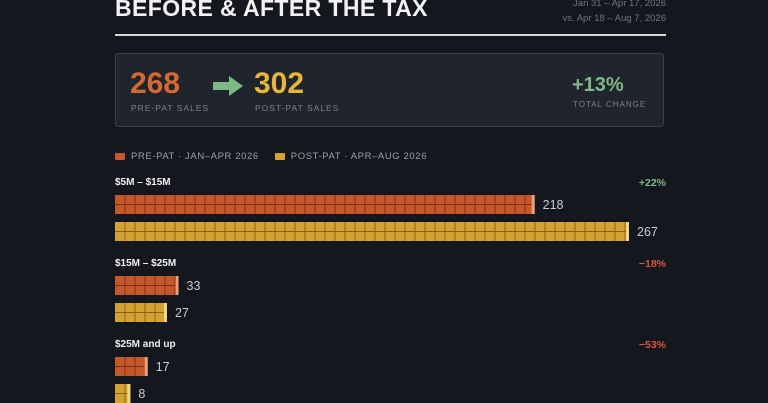 This screenshot has width=768, height=403. Describe the element at coordinates (325, 204) in the screenshot. I see `bar-pre-5m-15m` at that location.